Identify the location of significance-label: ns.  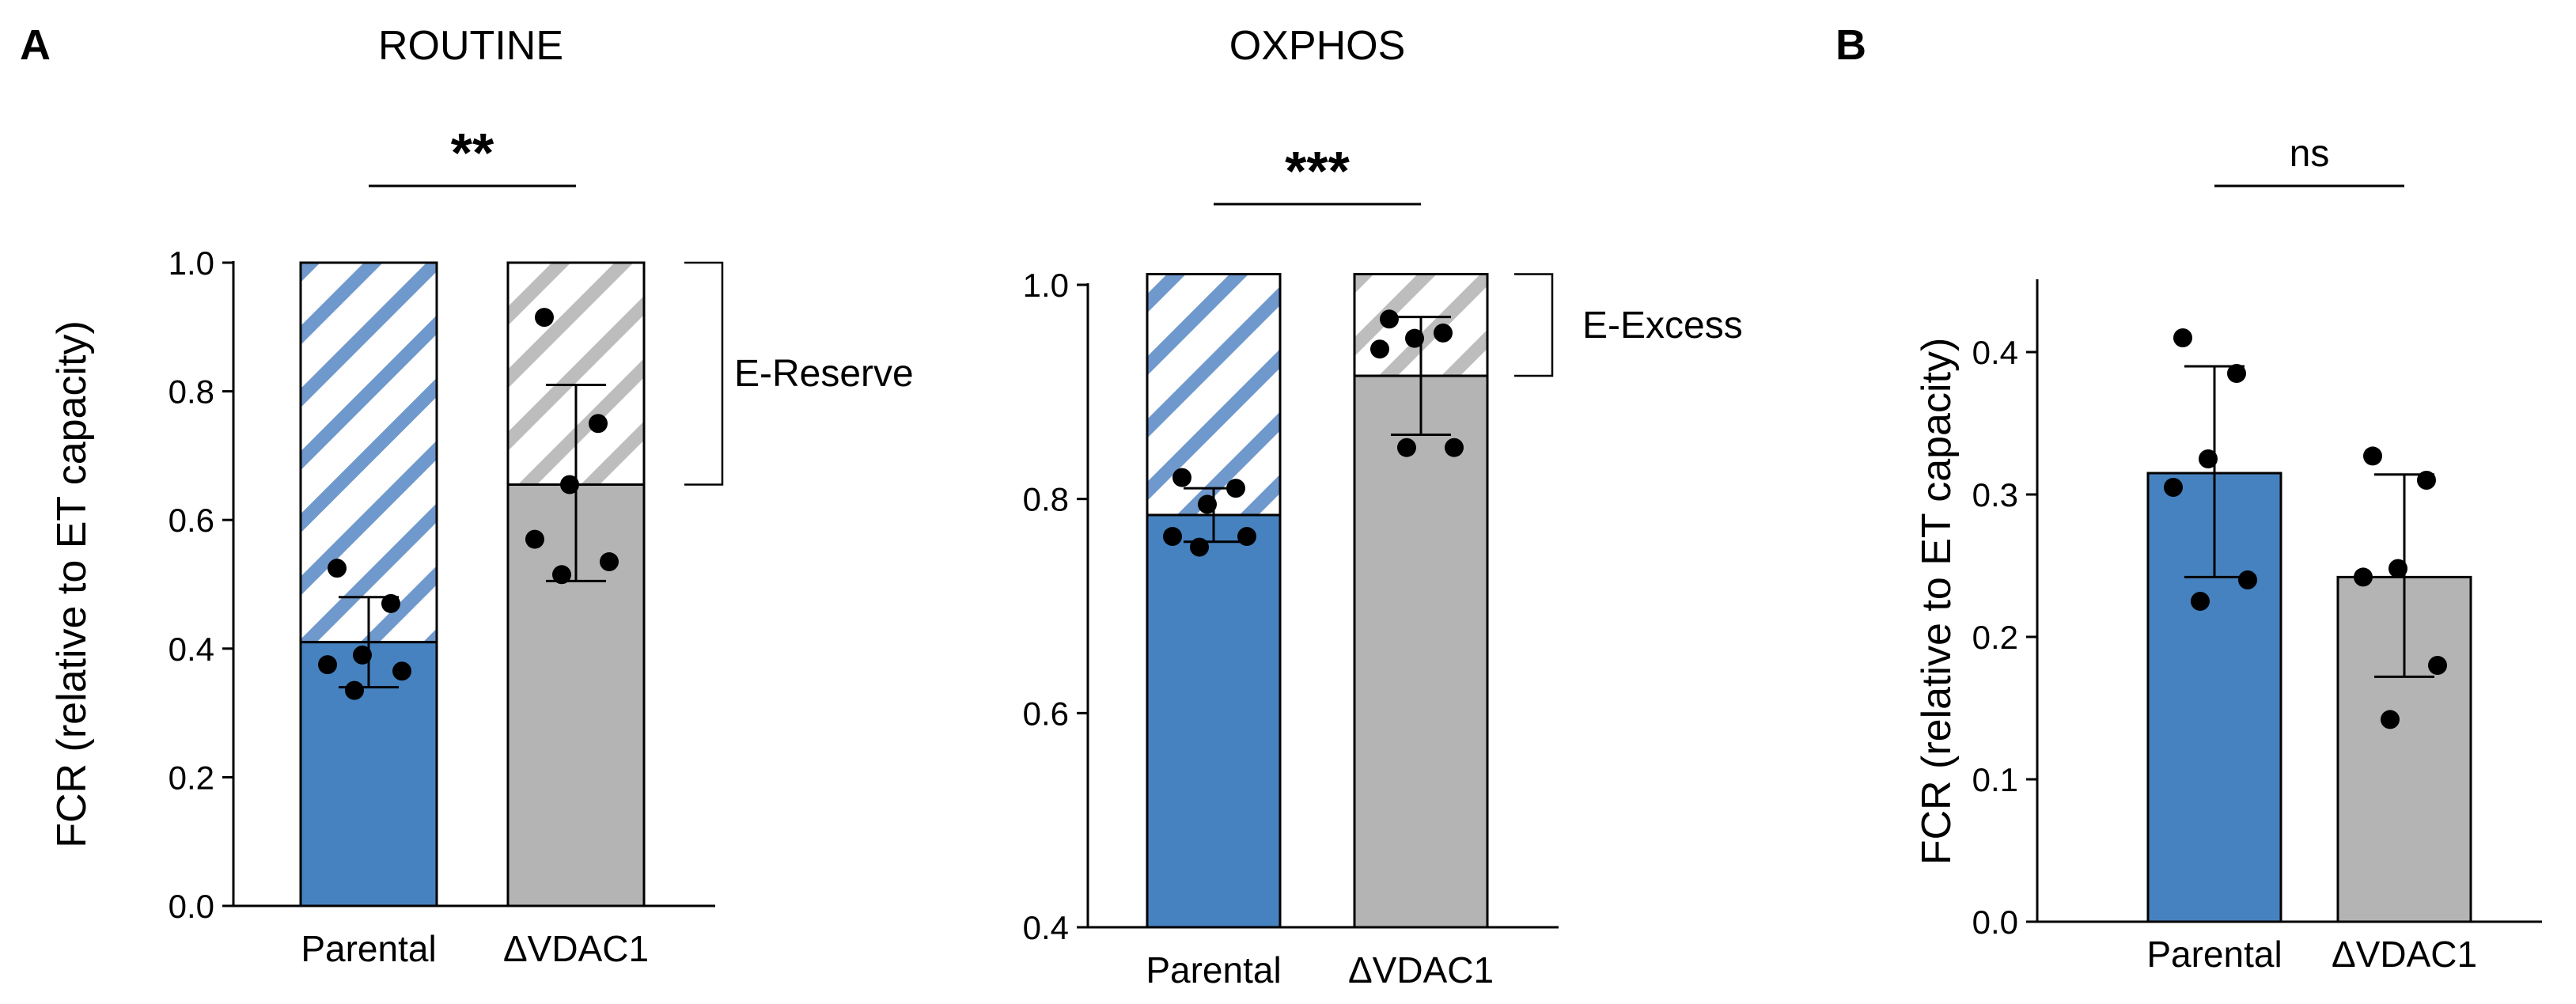
(2310, 154).